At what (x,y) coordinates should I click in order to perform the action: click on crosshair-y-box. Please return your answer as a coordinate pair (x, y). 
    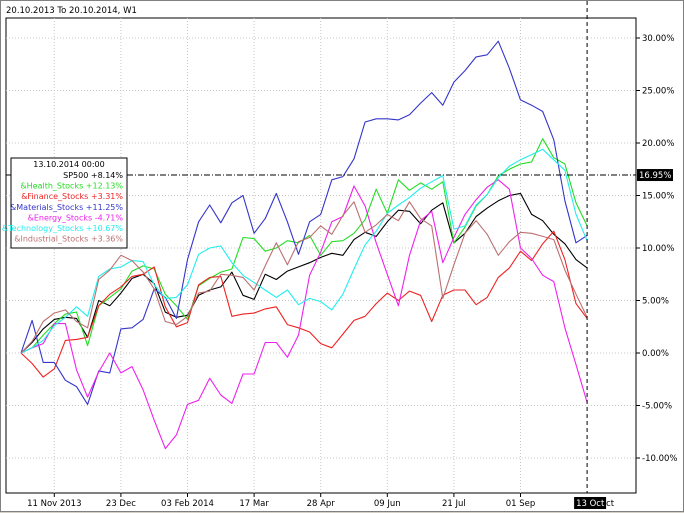
    Looking at the image, I should click on (655, 175).